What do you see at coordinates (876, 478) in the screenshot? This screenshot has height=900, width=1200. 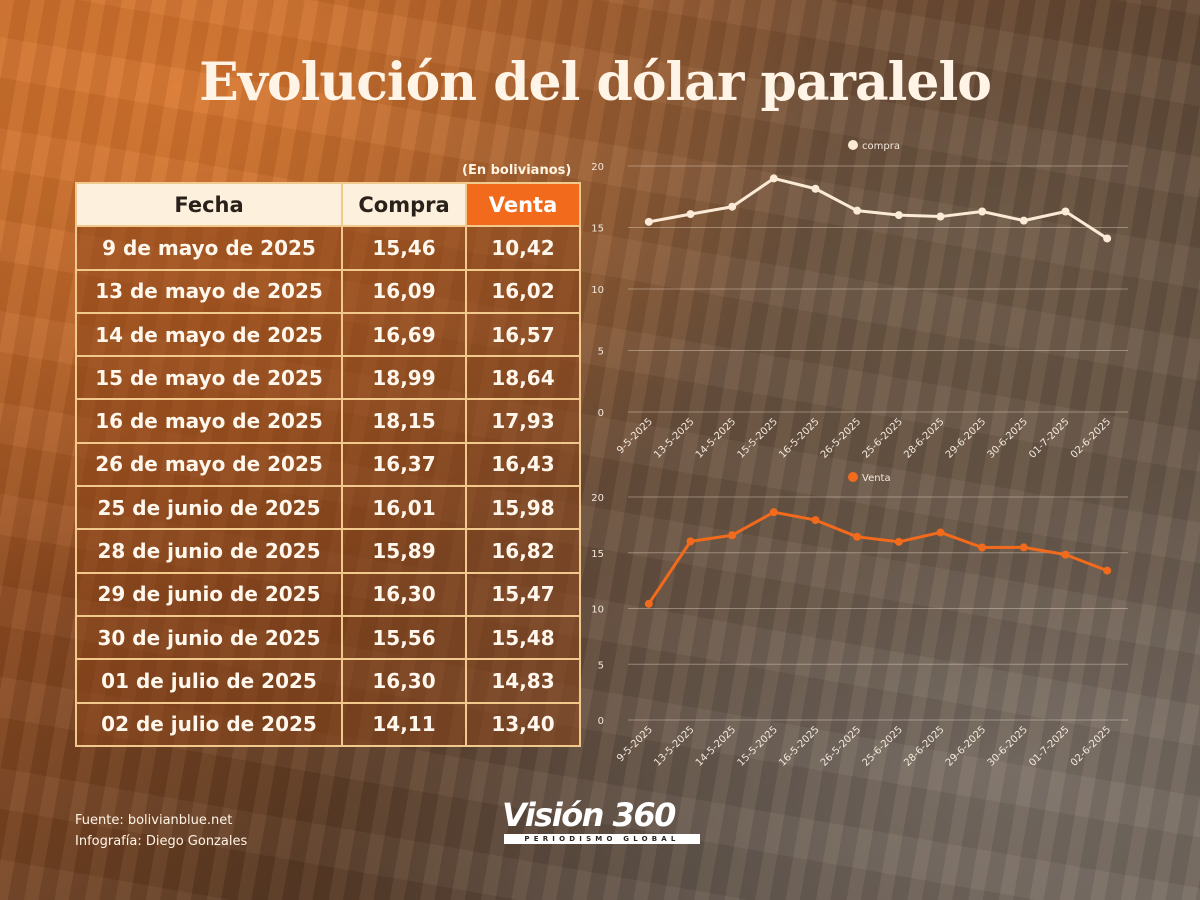 I see `legend-label: Venta` at bounding box center [876, 478].